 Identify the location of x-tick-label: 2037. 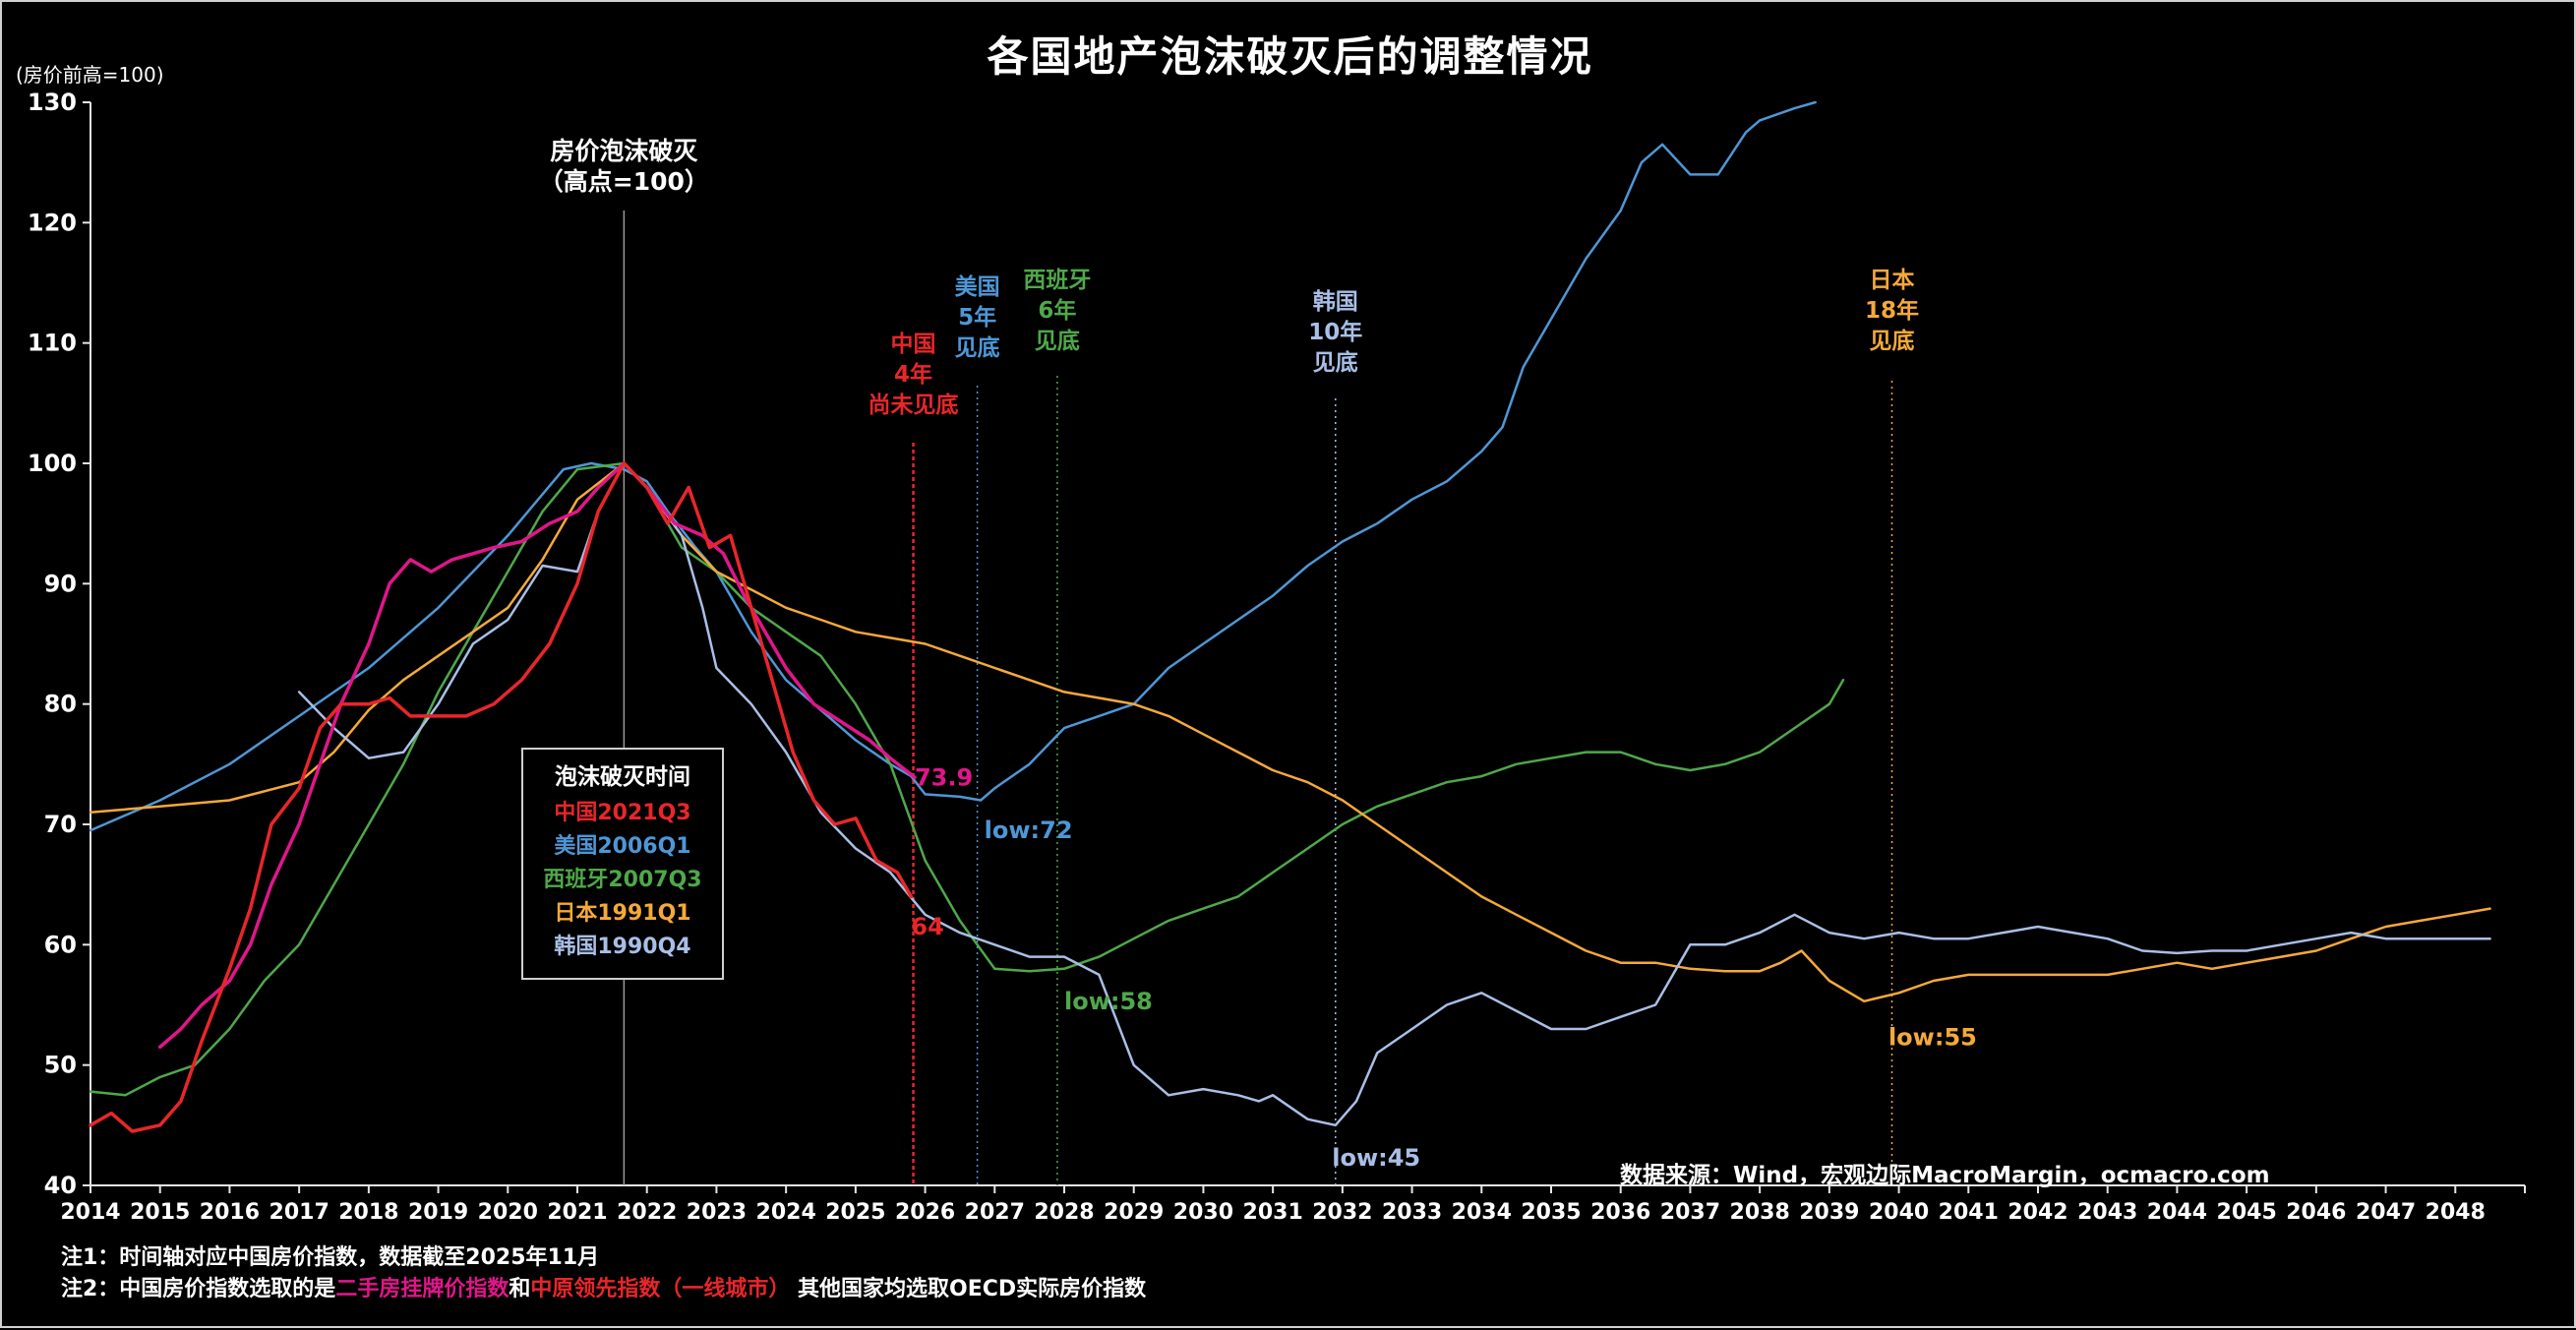
(1690, 1212).